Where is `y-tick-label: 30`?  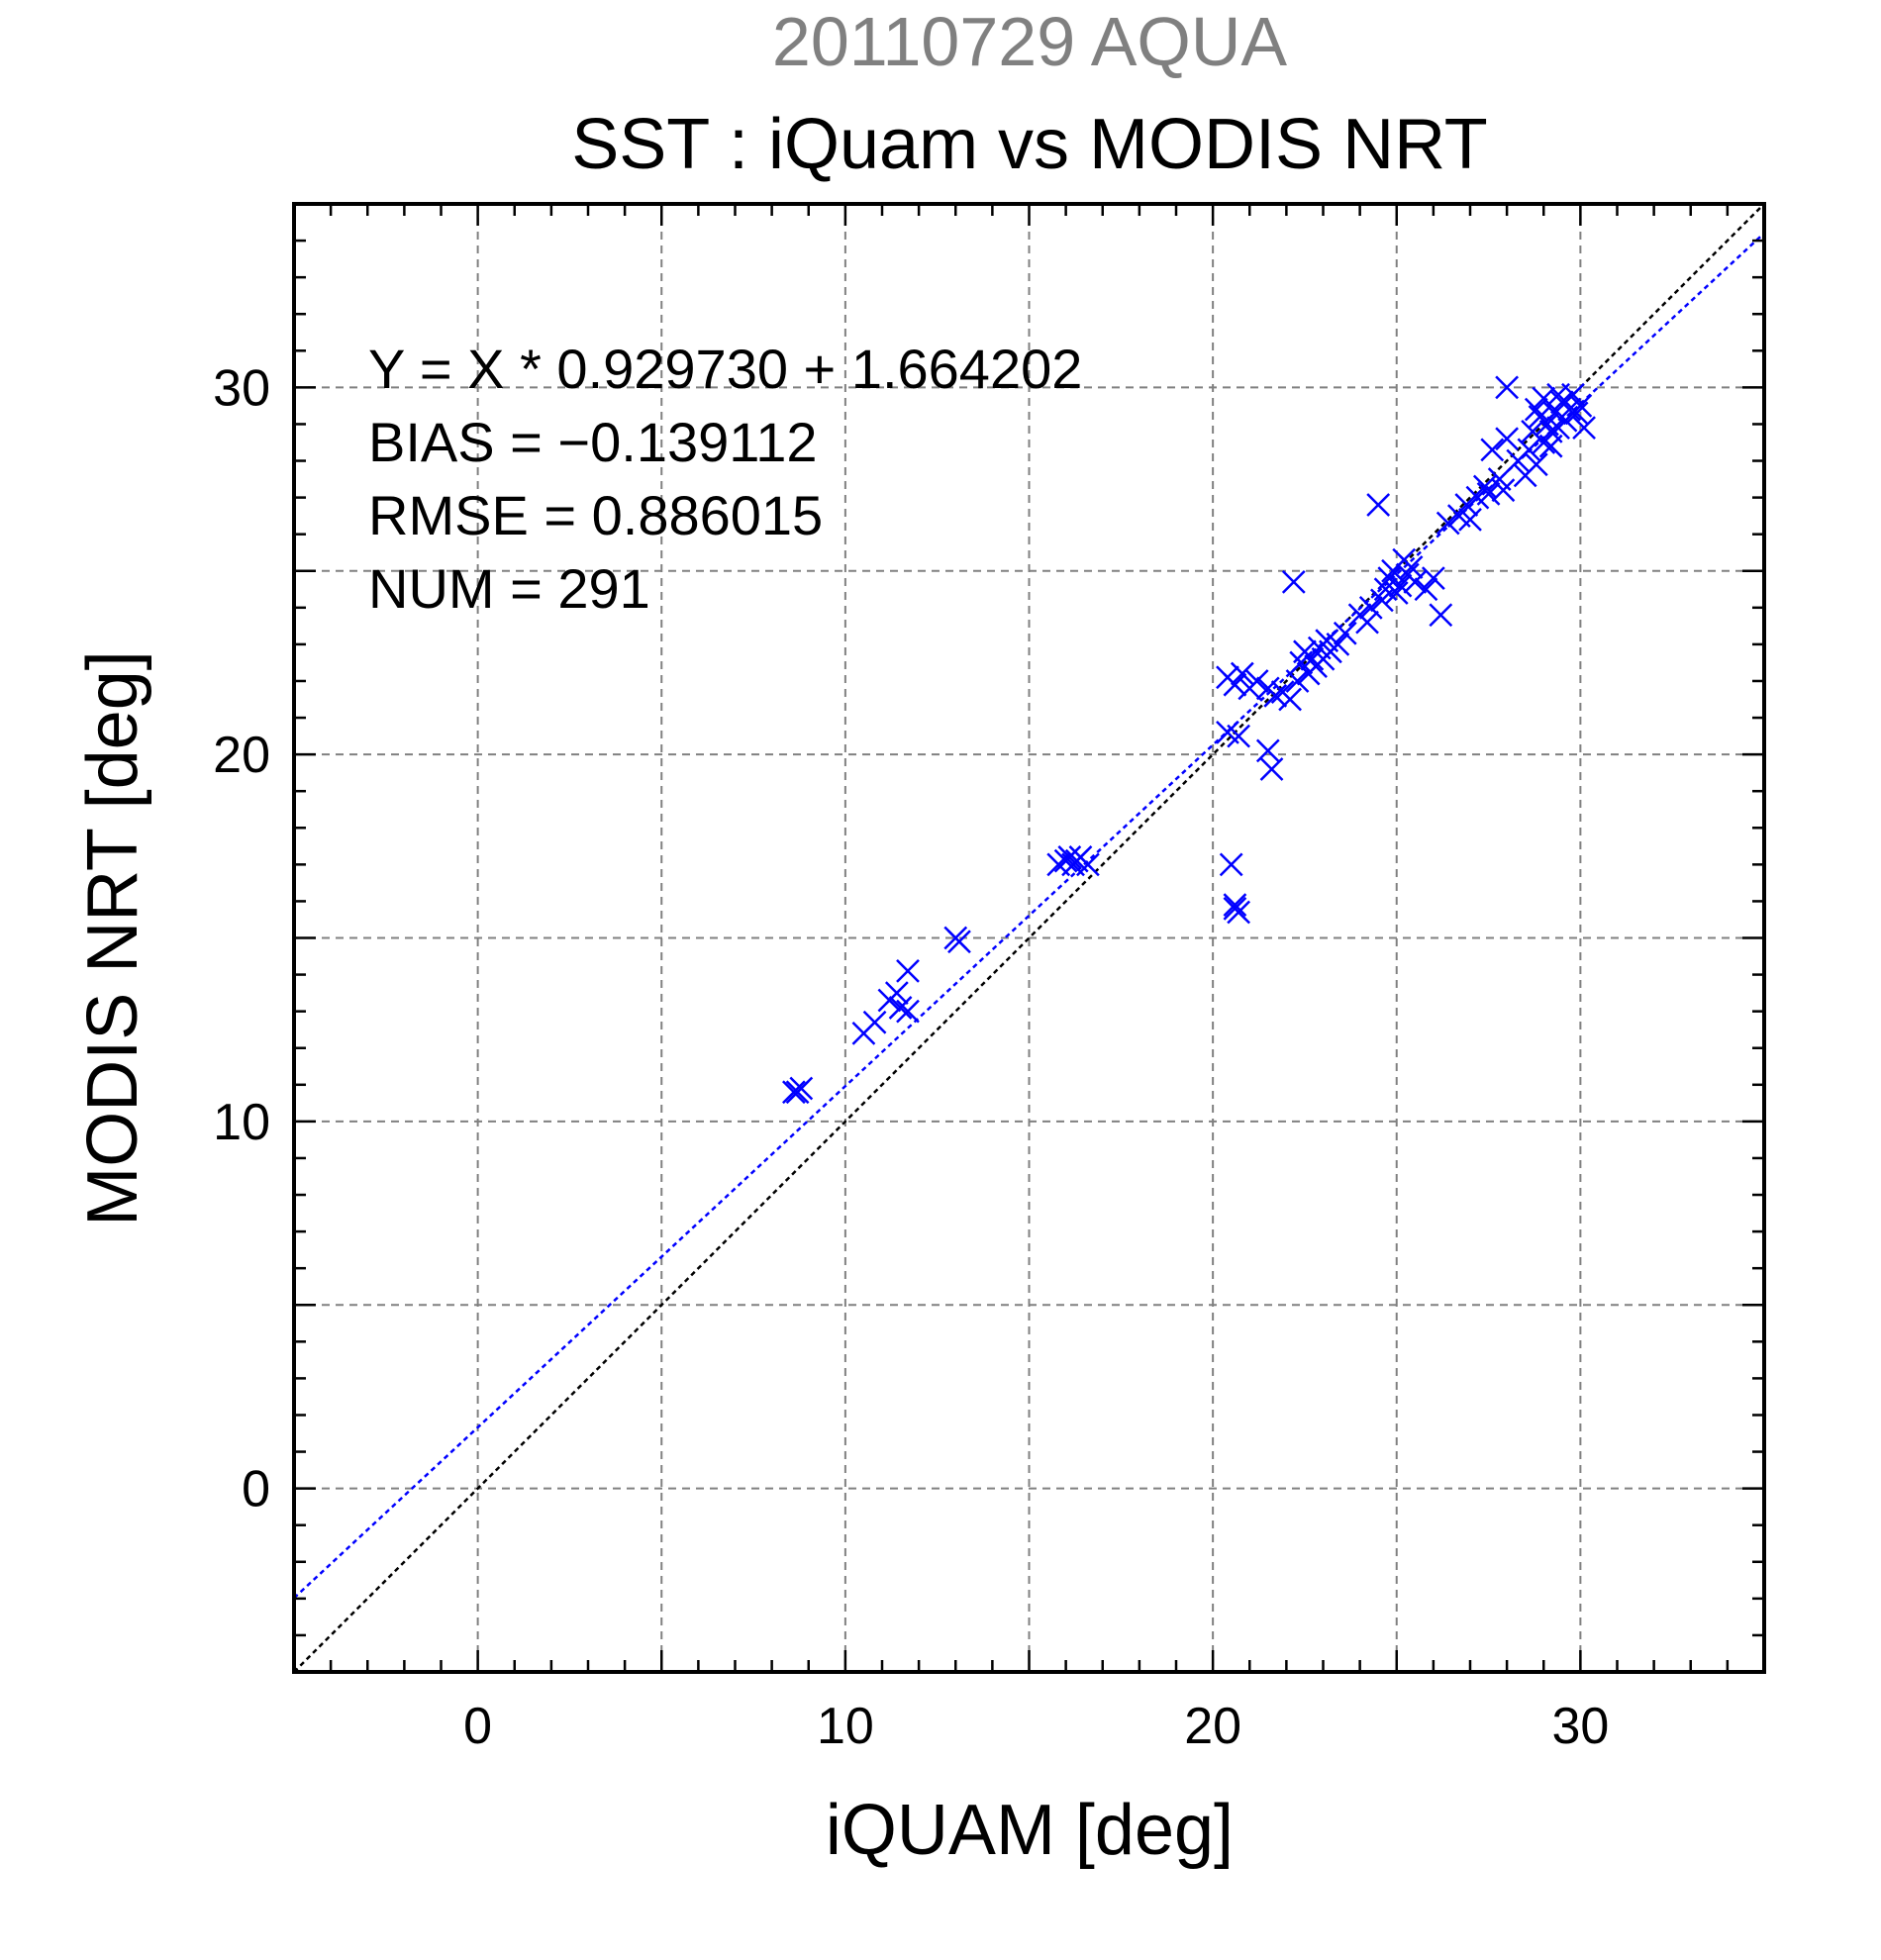
y-tick-label: 30 is located at coordinates (242, 388).